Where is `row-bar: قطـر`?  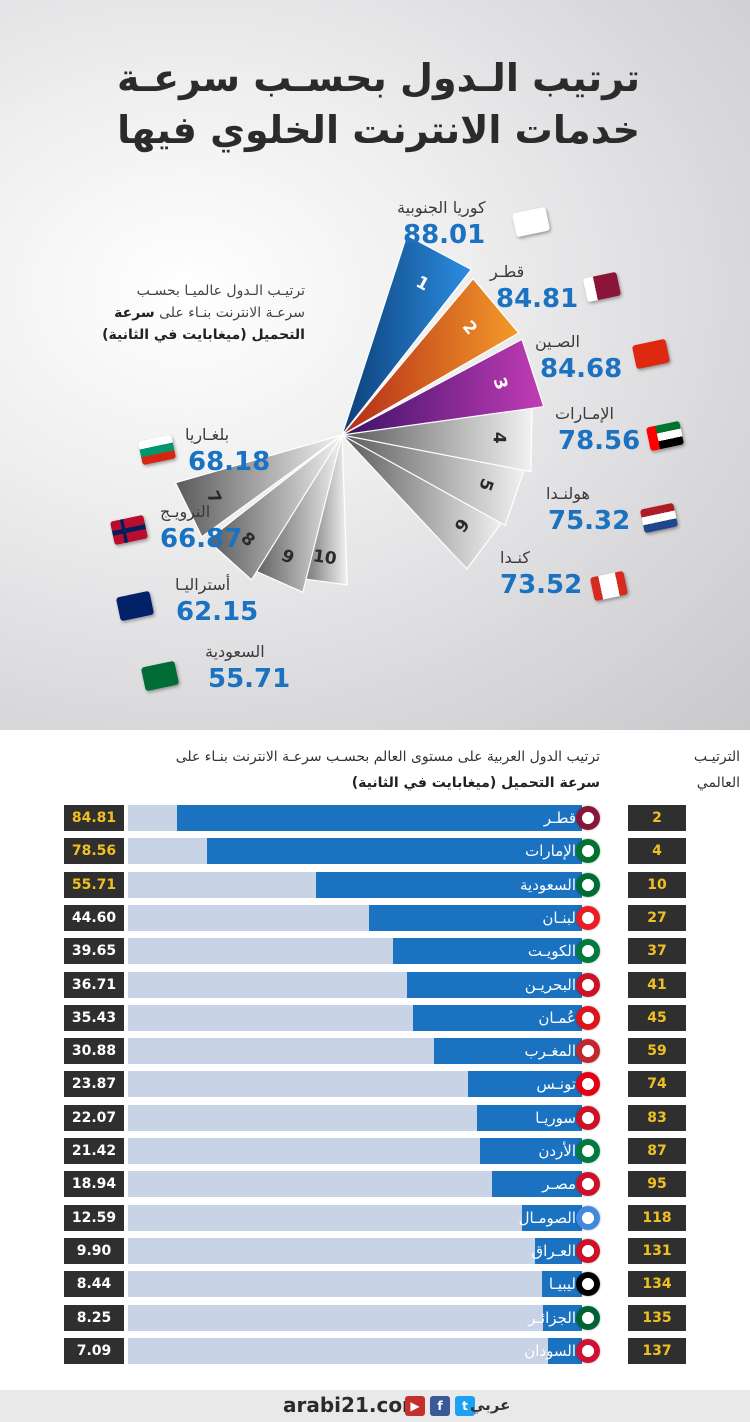
row-bar: قطـر is located at coordinates (379, 818).